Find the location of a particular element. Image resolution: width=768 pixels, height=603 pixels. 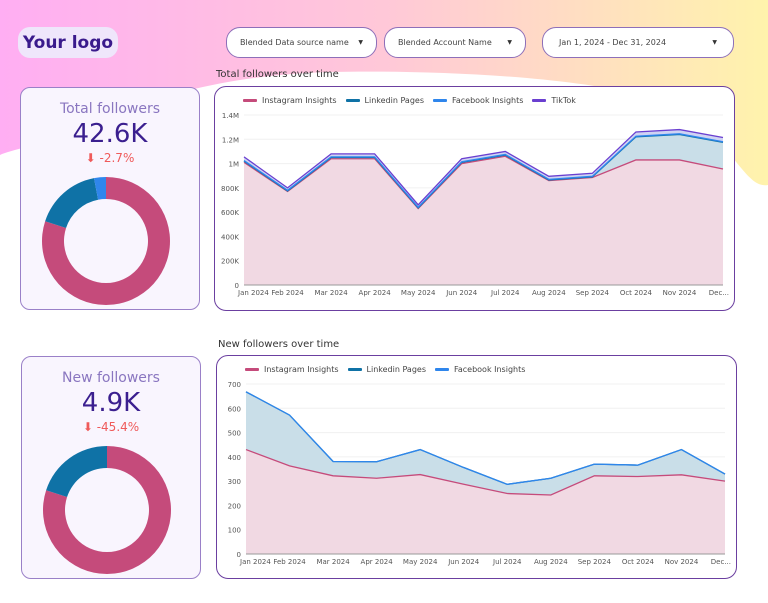

kpi-label: New followers is located at coordinates (111, 378).